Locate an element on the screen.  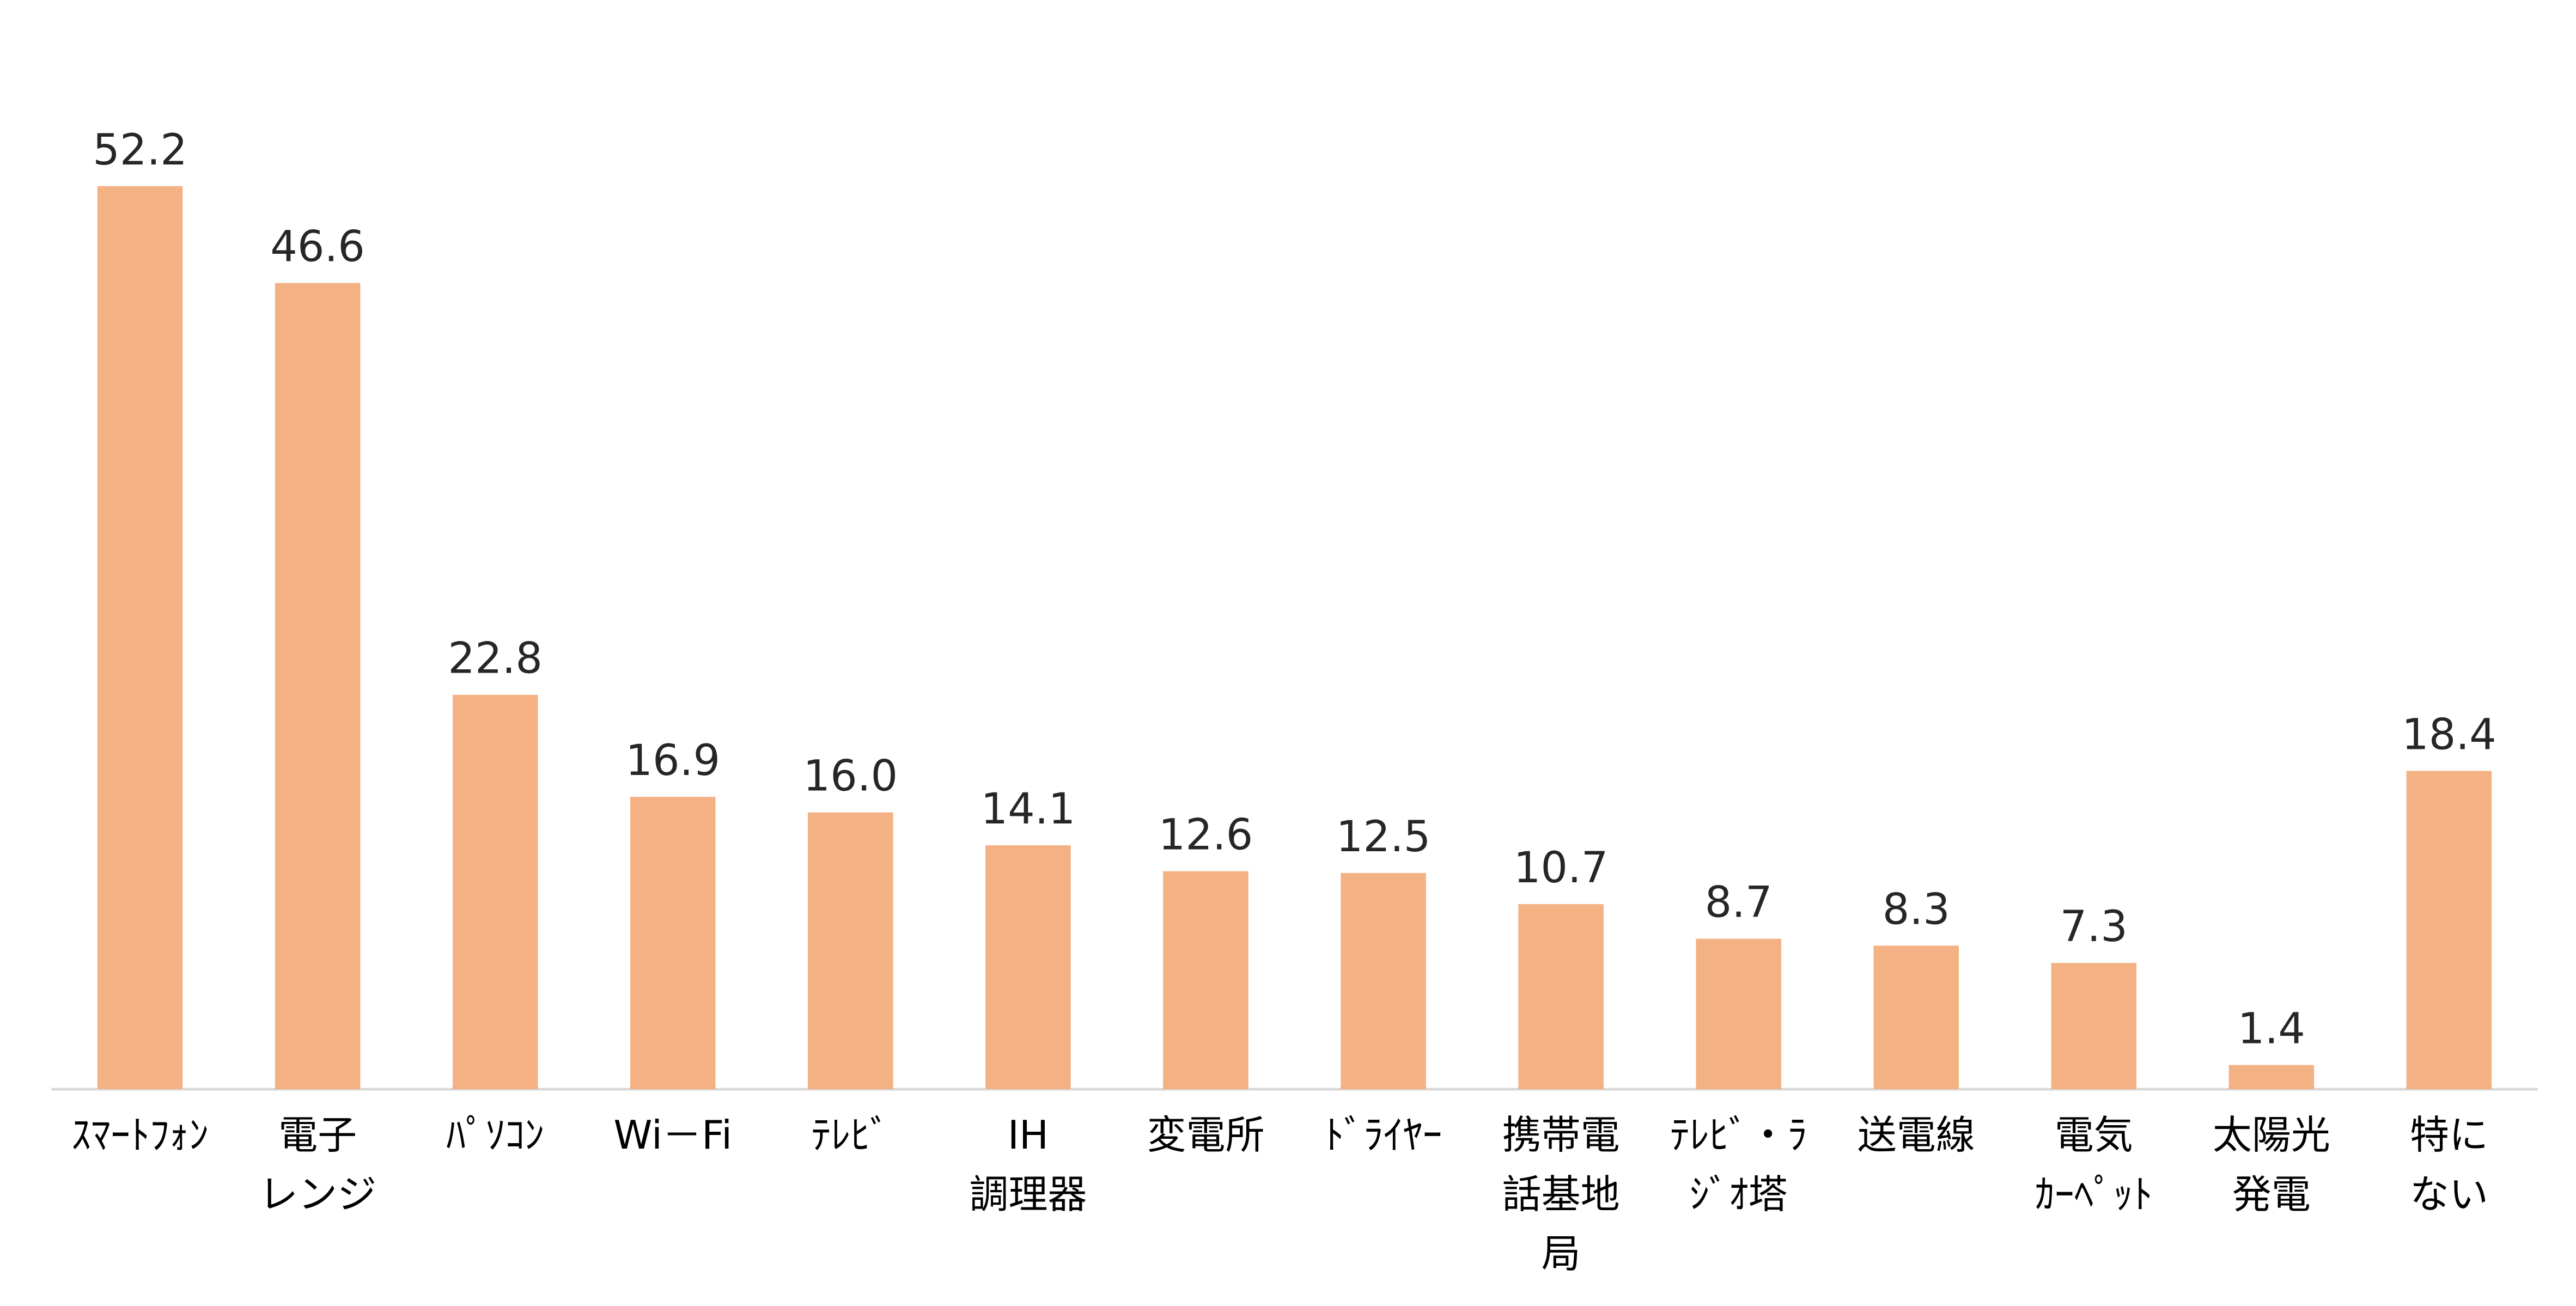
data-label: 22.8 is located at coordinates (495, 658).